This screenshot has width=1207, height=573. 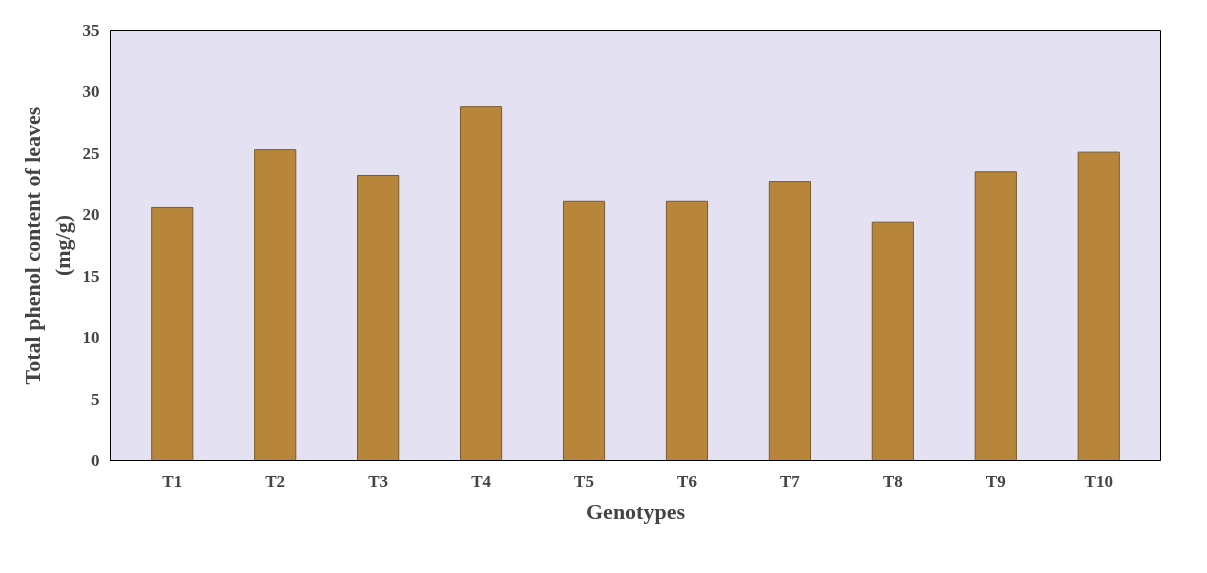 What do you see at coordinates (275, 481) in the screenshot?
I see `x-tick-label: T2` at bounding box center [275, 481].